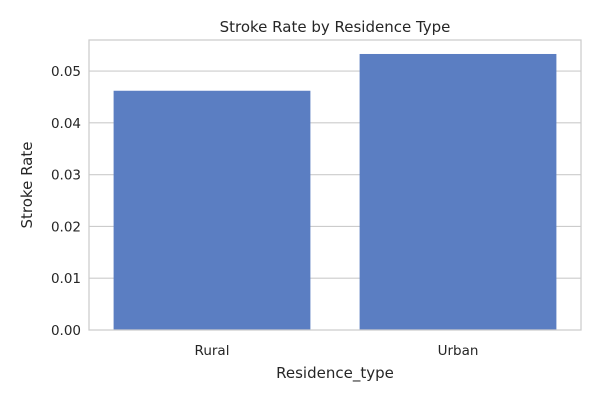 The height and width of the screenshot is (400, 600). What do you see at coordinates (66, 72) in the screenshot?
I see `y-tick-label: 0.05` at bounding box center [66, 72].